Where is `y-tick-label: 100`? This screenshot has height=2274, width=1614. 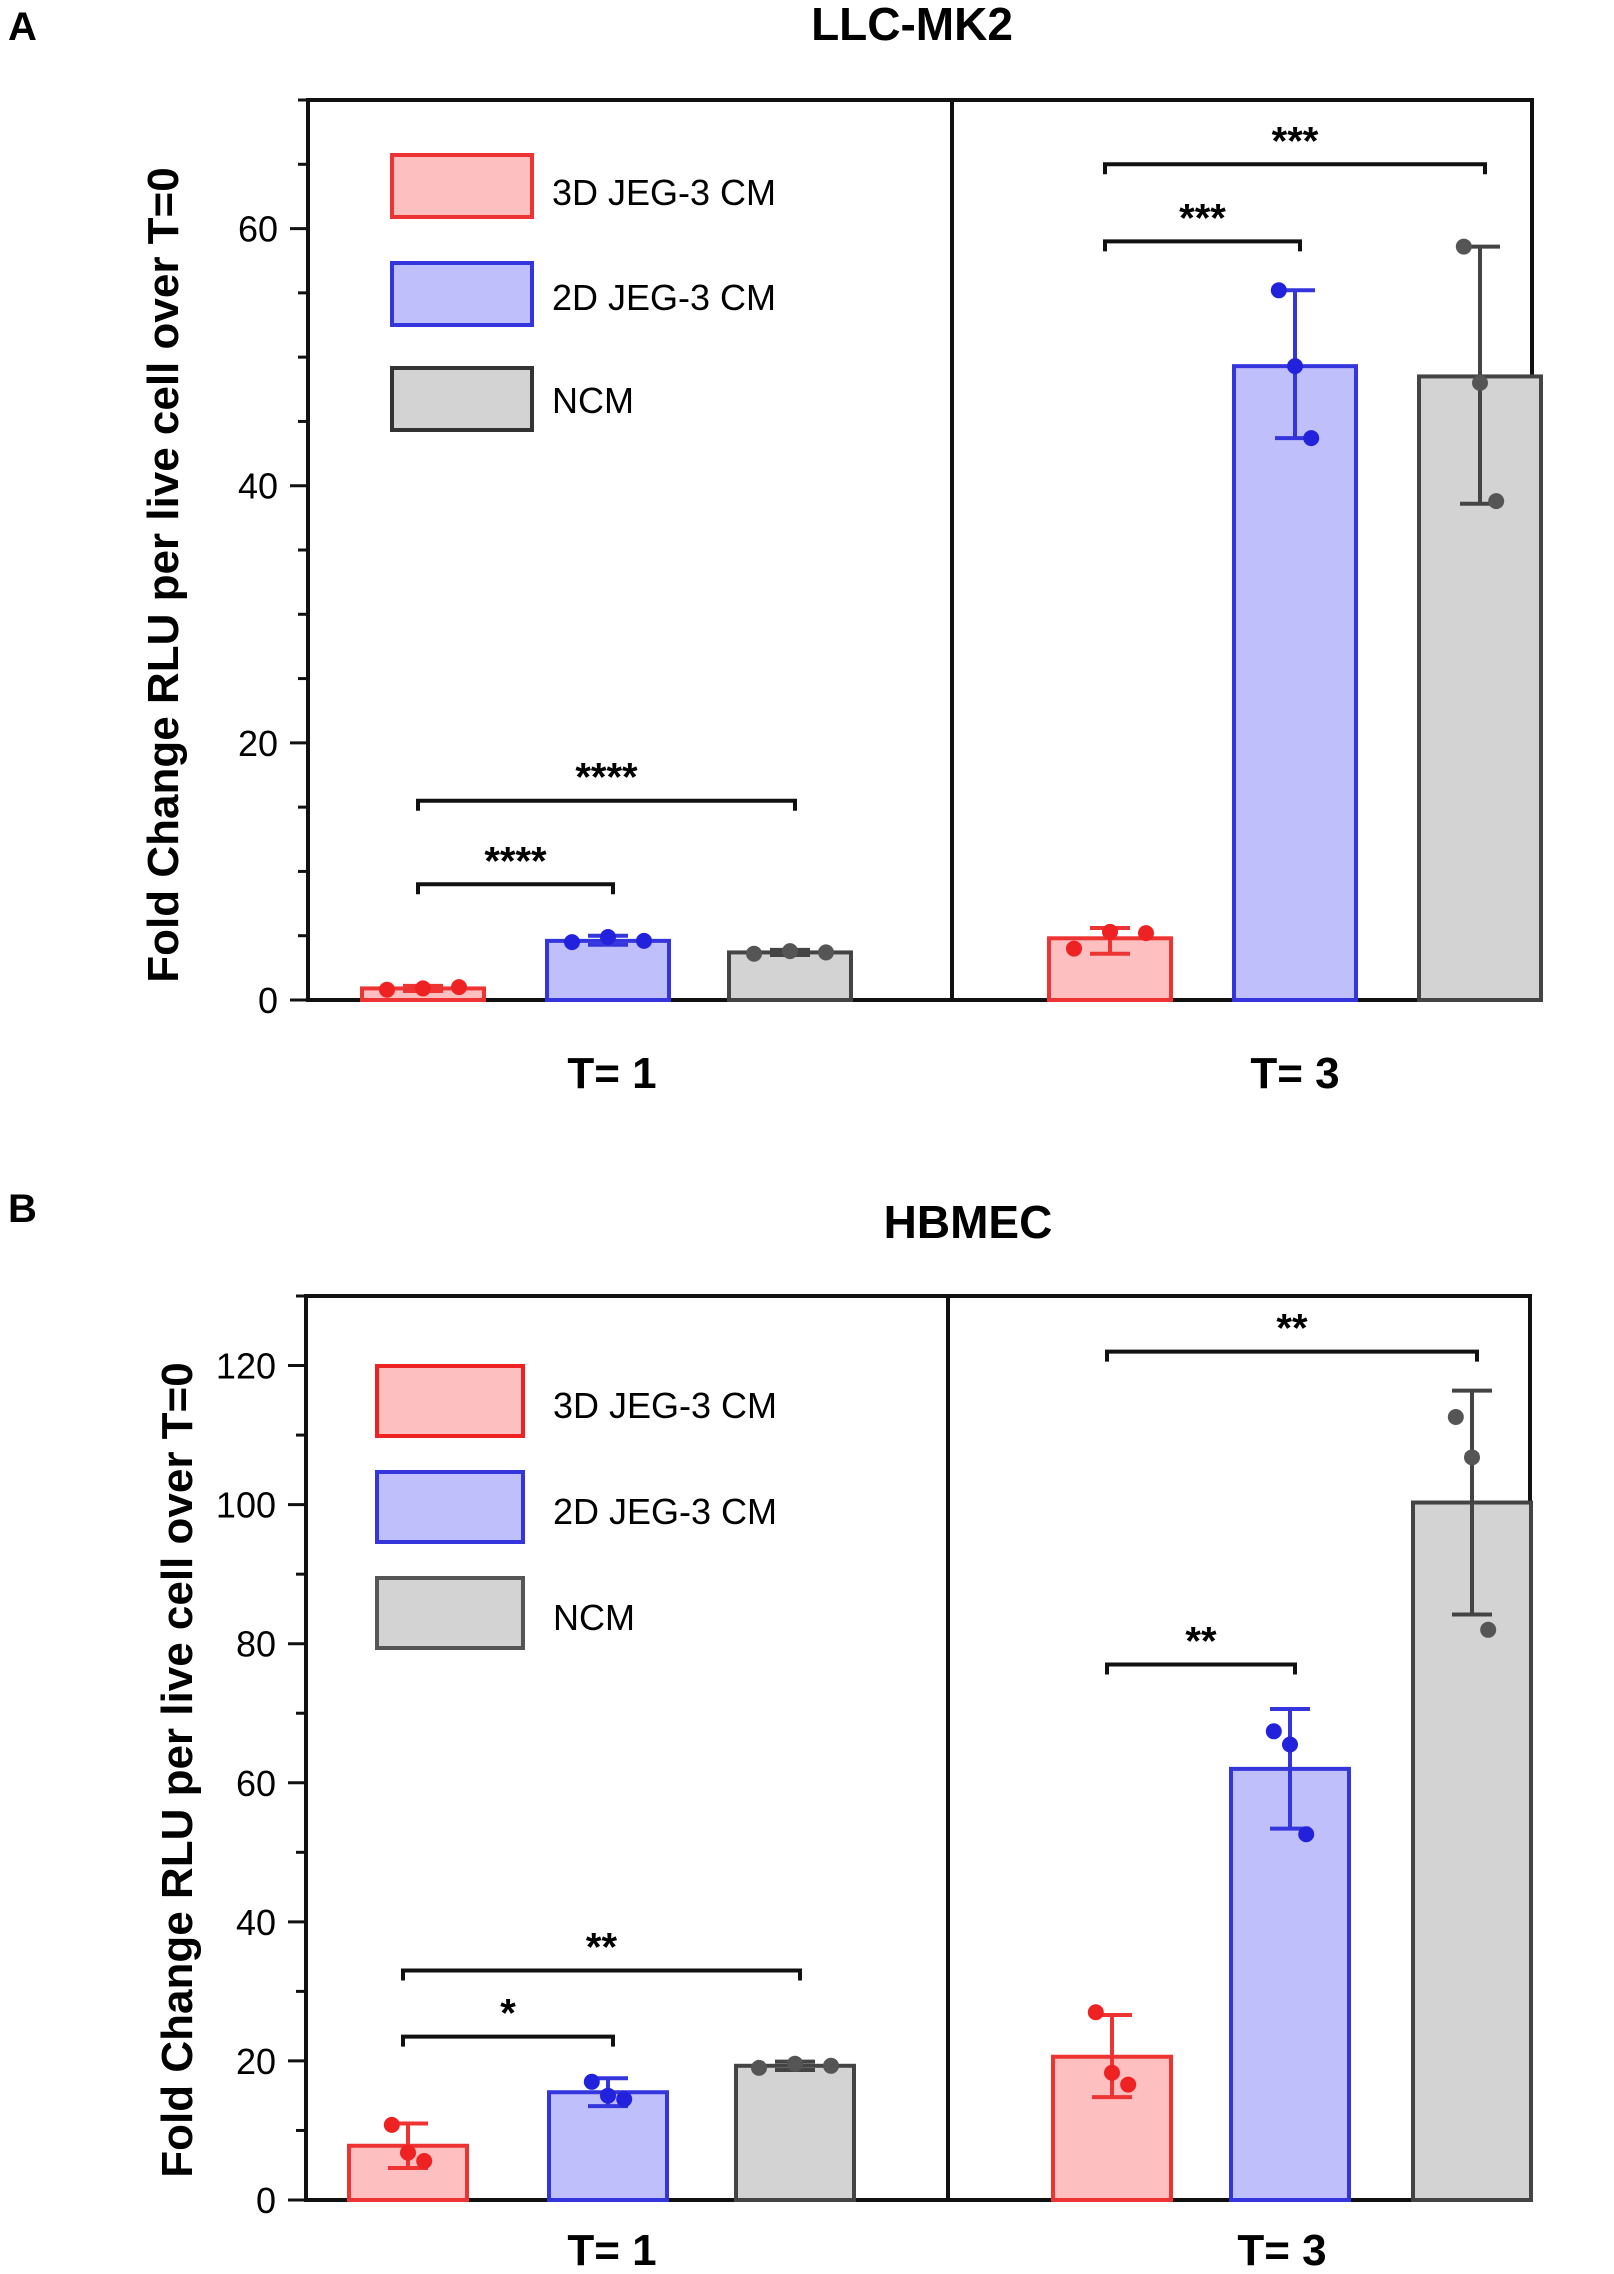
y-tick-label: 100 is located at coordinates (246, 1505).